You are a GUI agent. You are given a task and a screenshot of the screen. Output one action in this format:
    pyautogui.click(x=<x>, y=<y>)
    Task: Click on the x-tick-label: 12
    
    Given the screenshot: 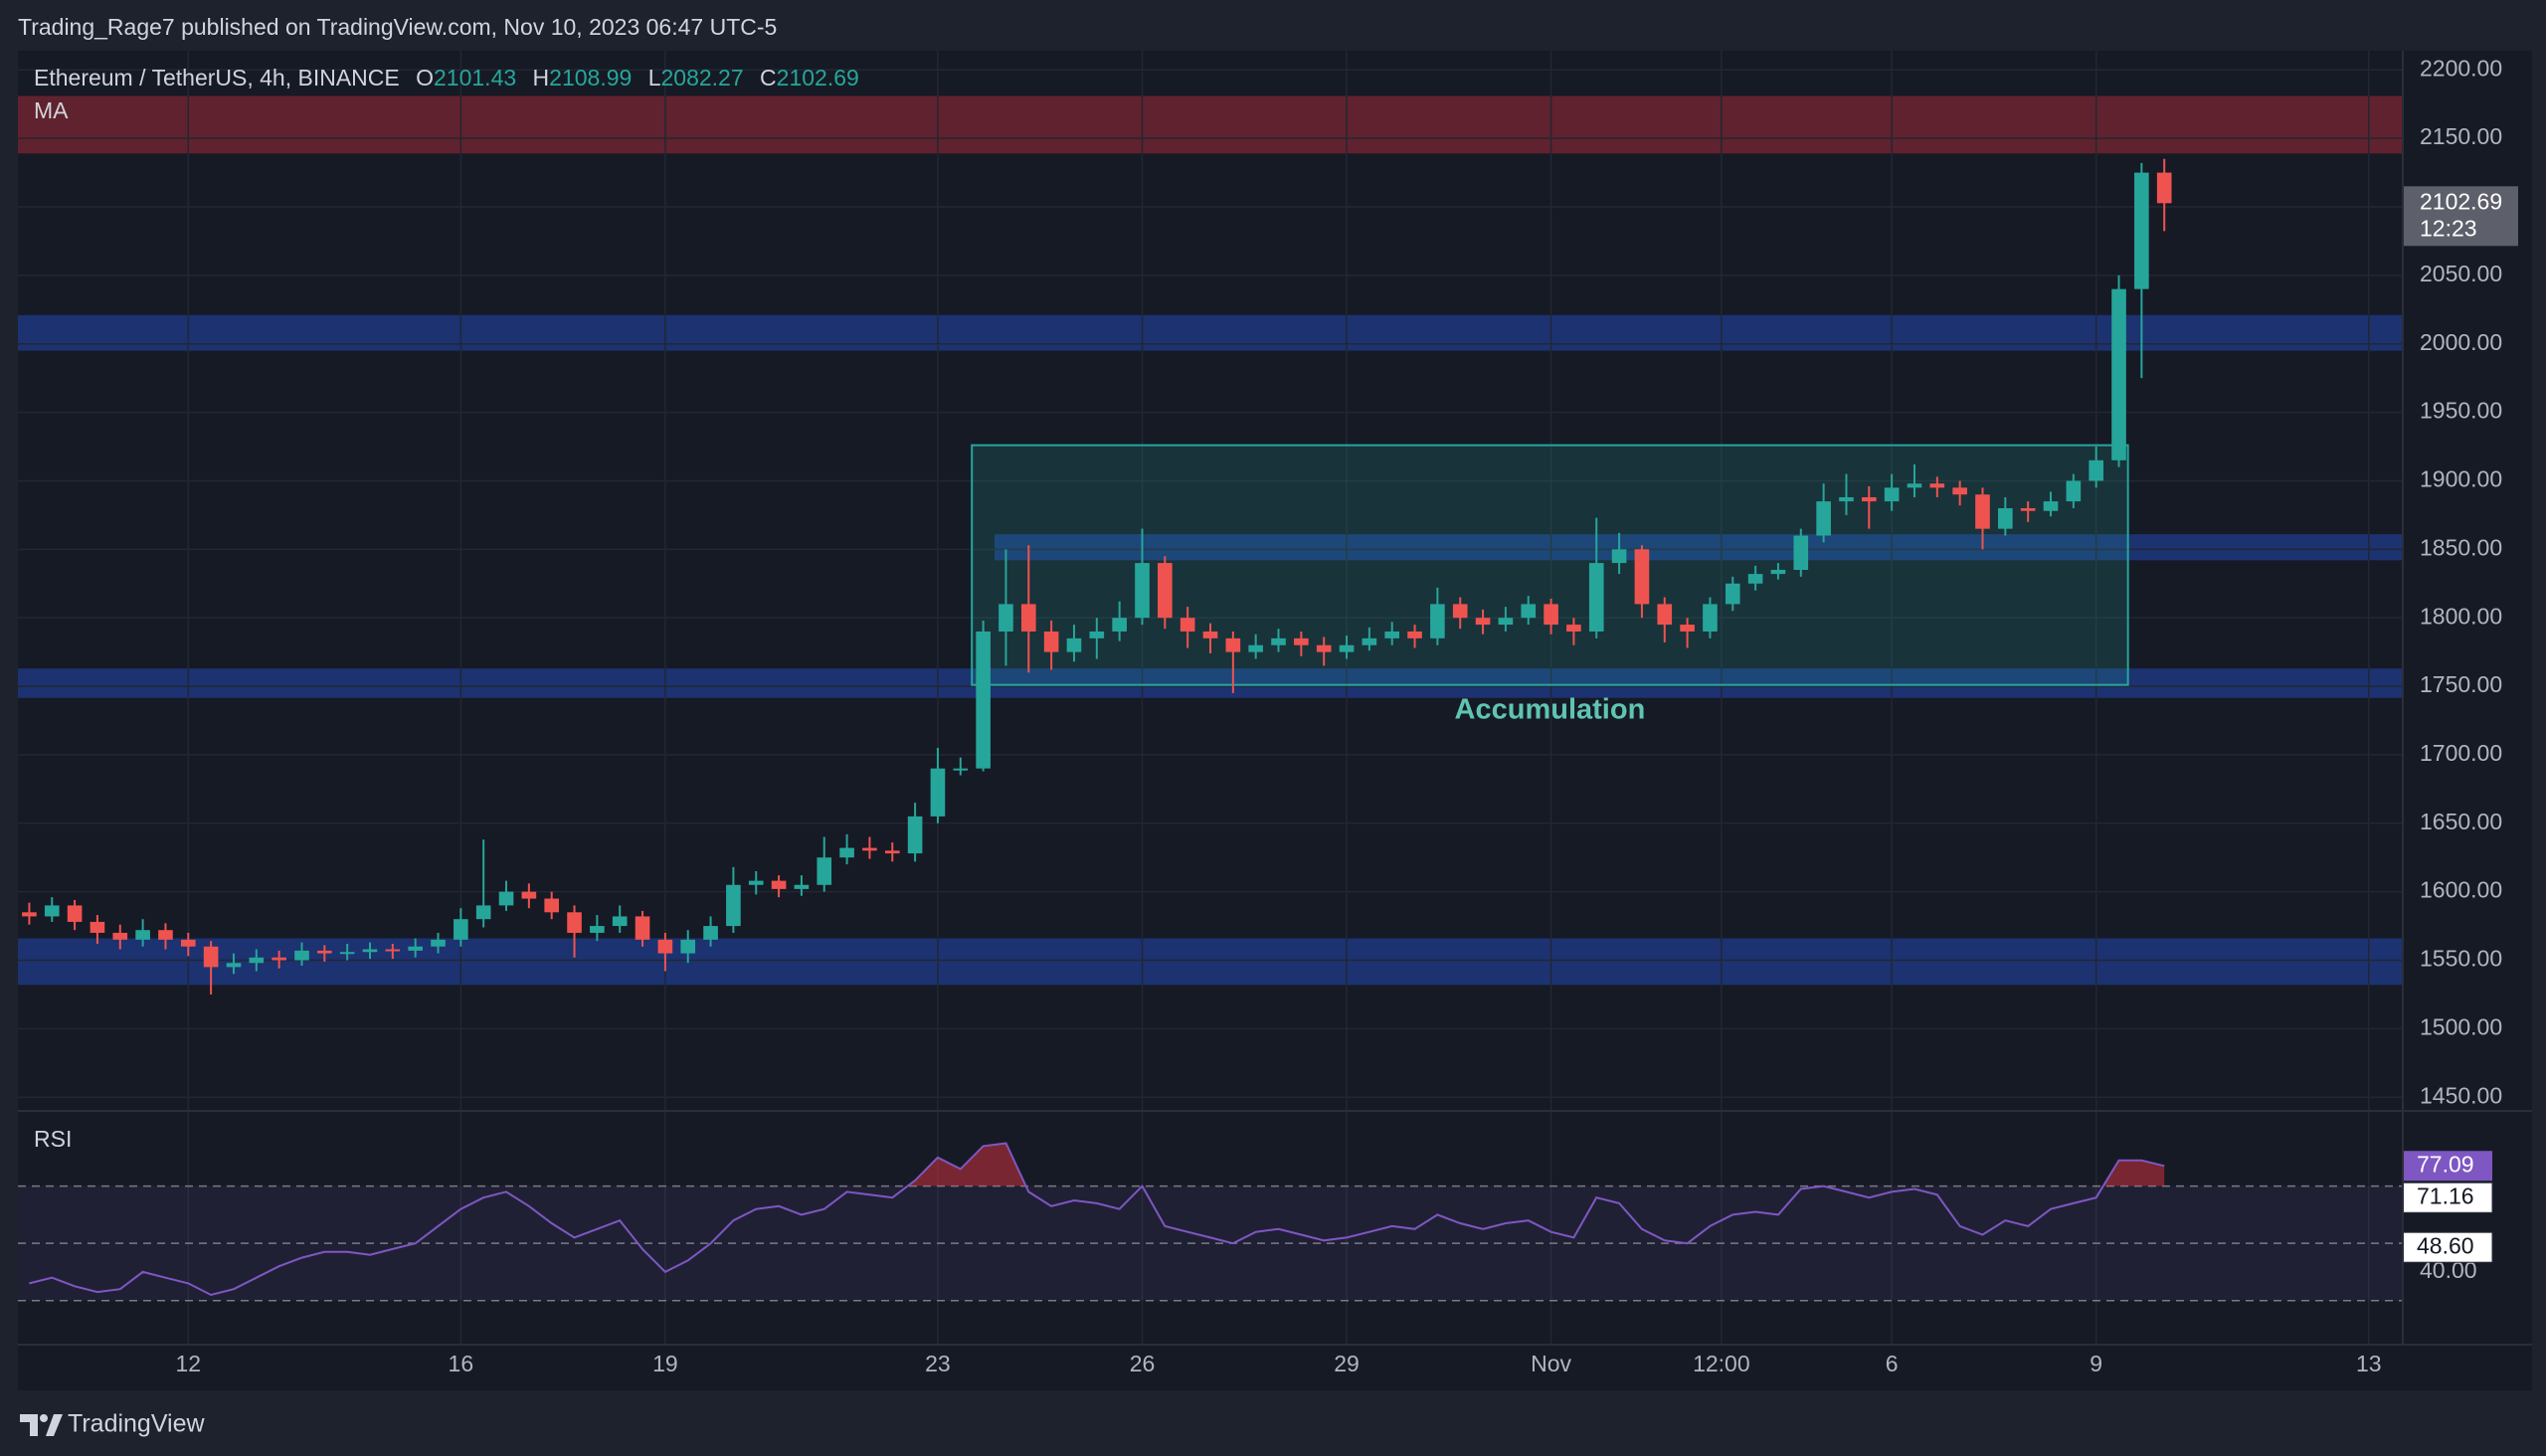 What is the action you would take?
    pyautogui.click(x=188, y=1363)
    